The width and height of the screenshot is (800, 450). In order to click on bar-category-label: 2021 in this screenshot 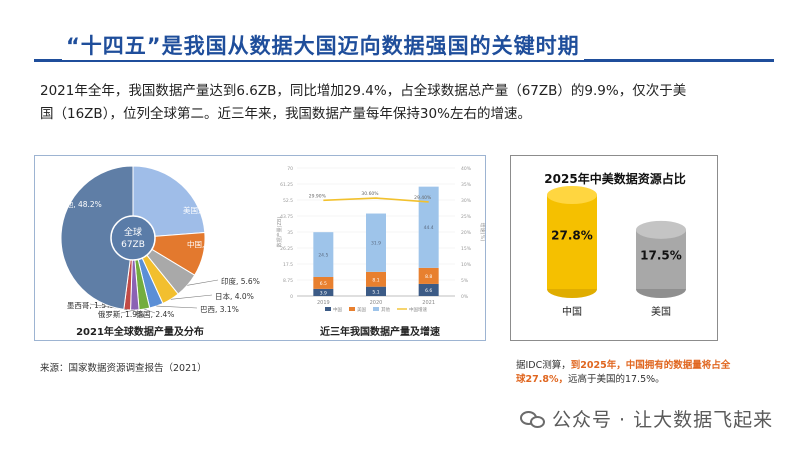, I will do `click(428, 303)`.